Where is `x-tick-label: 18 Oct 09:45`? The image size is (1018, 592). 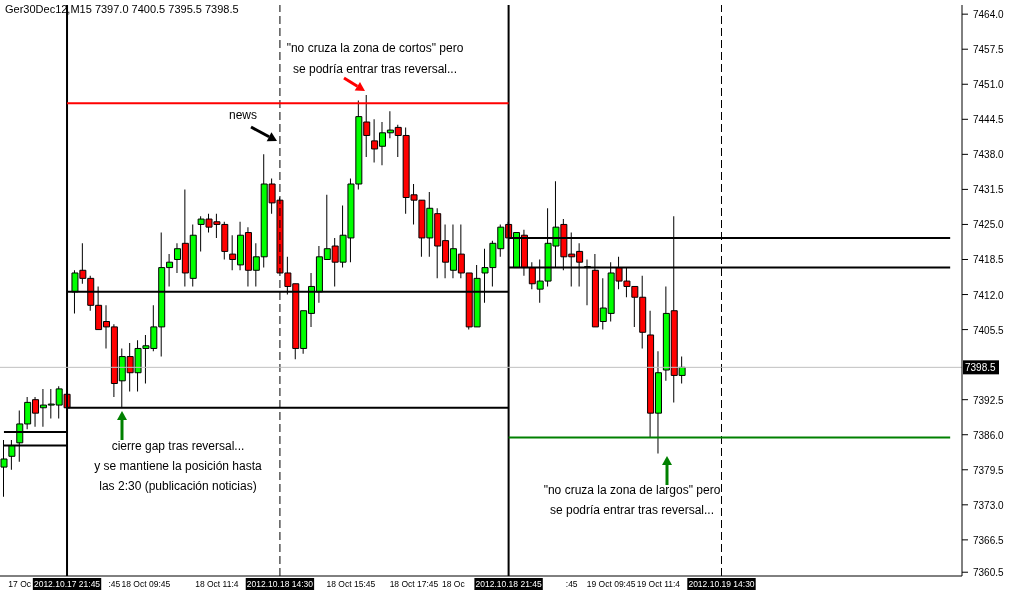 x-tick-label: 18 Oct 09:45 is located at coordinates (146, 584).